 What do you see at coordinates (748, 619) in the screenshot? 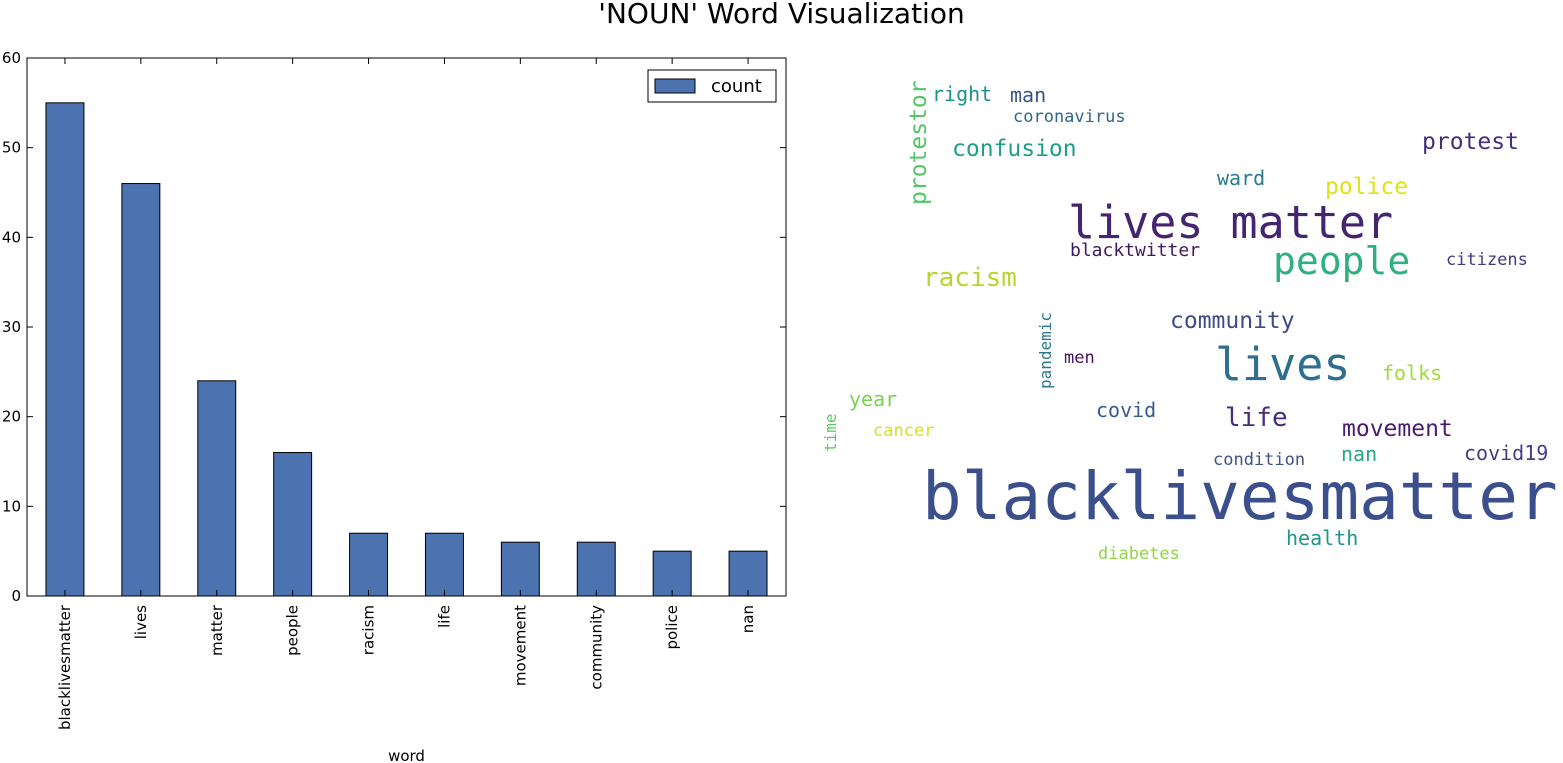
I see `x-tick-label: nan` at bounding box center [748, 619].